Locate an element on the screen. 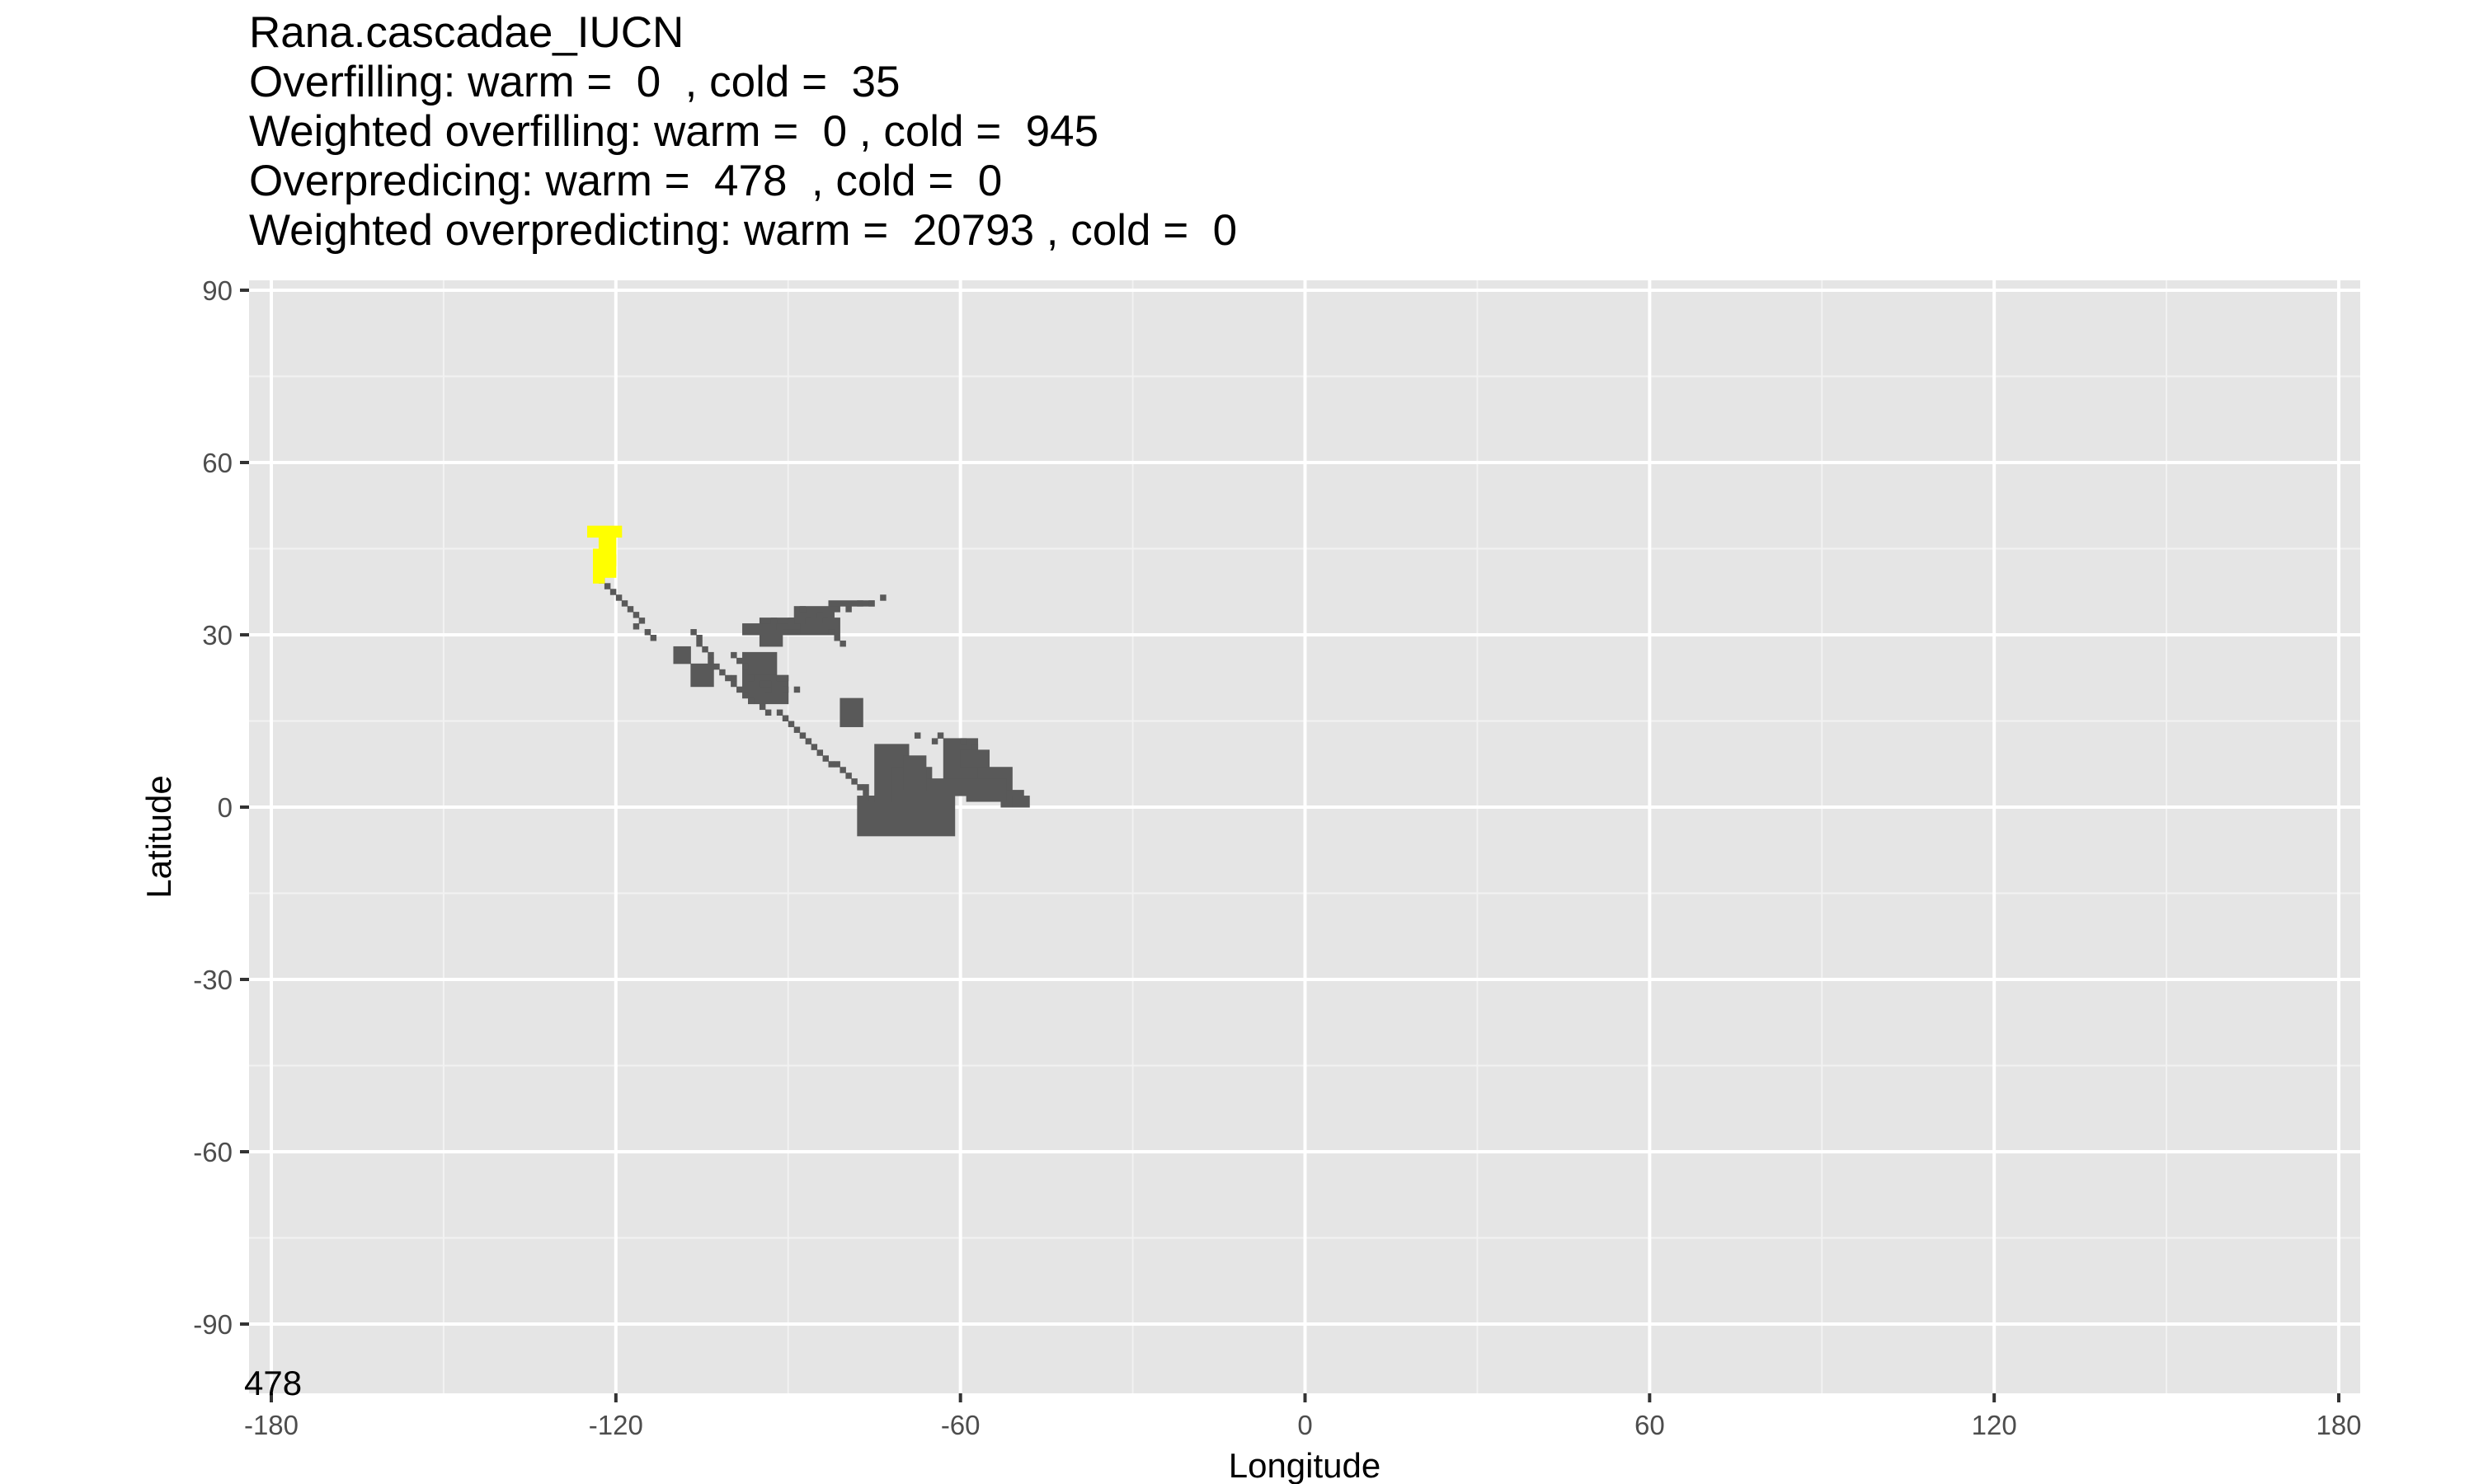 The height and width of the screenshot is (1484, 2474). y-tick-label: -30 is located at coordinates (213, 980).